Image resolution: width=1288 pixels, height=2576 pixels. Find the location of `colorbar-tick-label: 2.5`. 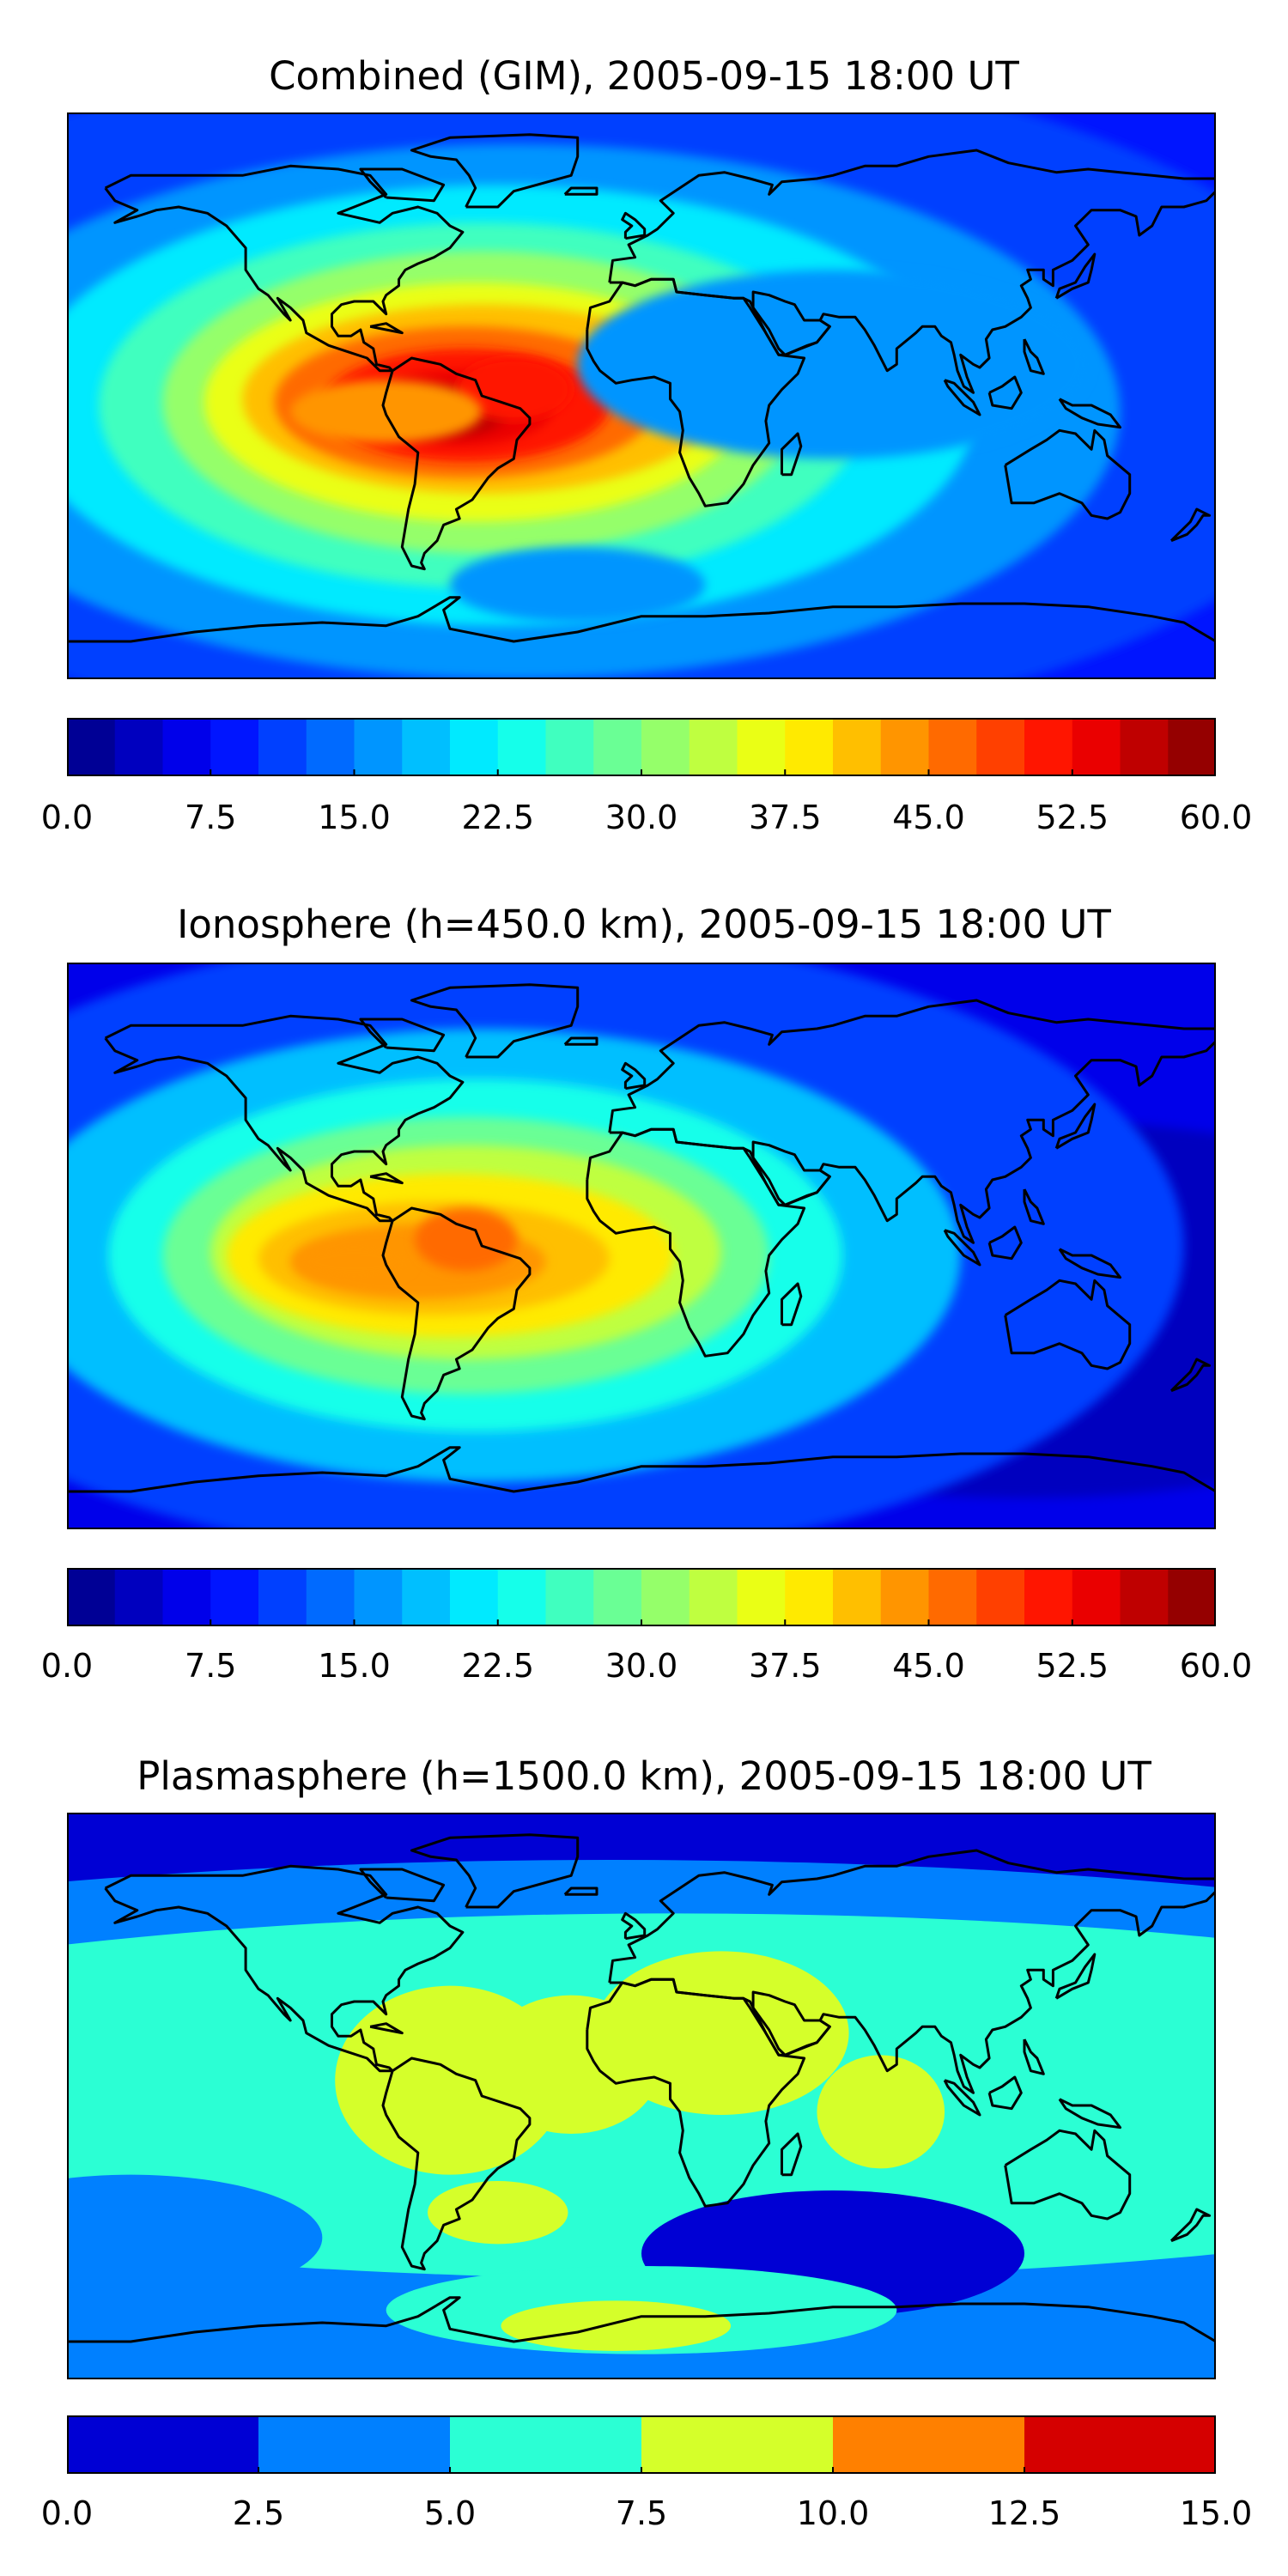

colorbar-tick-label: 2.5 is located at coordinates (258, 2513).